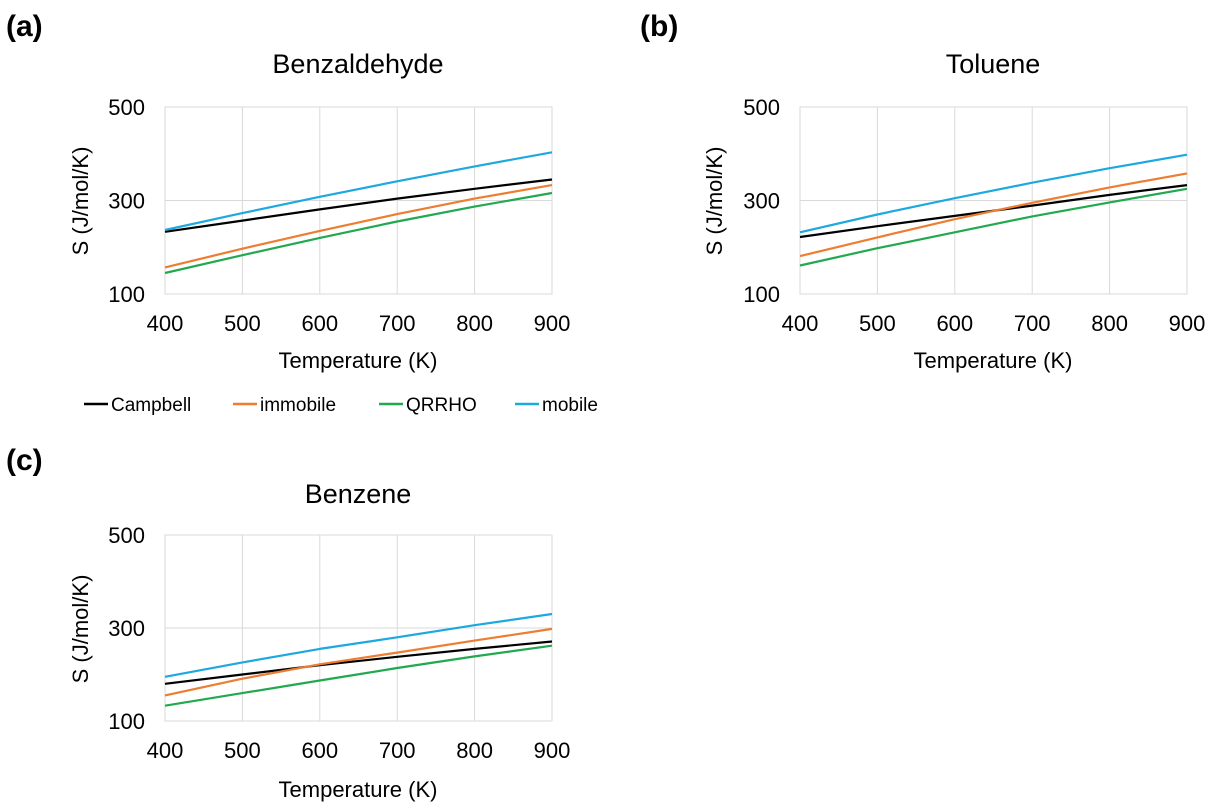 Image resolution: width=1212 pixels, height=805 pixels. Describe the element at coordinates (151, 405) in the screenshot. I see `legend-label-campbell: Campbell` at that location.